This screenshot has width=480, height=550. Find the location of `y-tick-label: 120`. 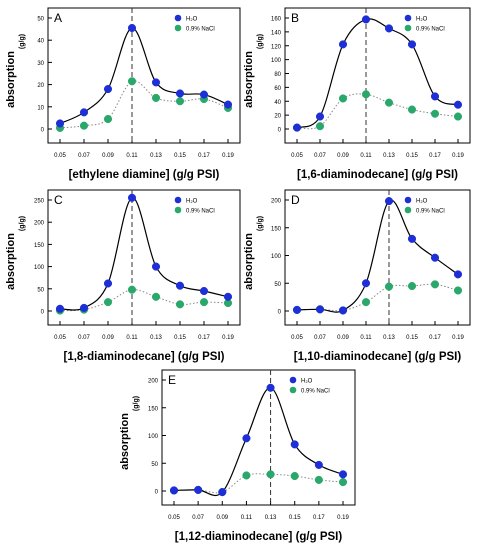

y-tick-label: 120 is located at coordinates (276, 47).